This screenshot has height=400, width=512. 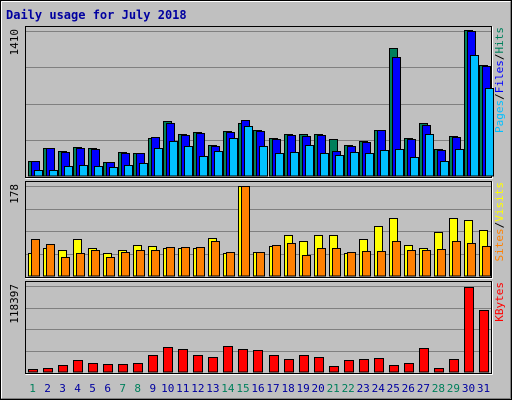 I want to click on x-tick-label-day-26: 26, so click(x=408, y=388).